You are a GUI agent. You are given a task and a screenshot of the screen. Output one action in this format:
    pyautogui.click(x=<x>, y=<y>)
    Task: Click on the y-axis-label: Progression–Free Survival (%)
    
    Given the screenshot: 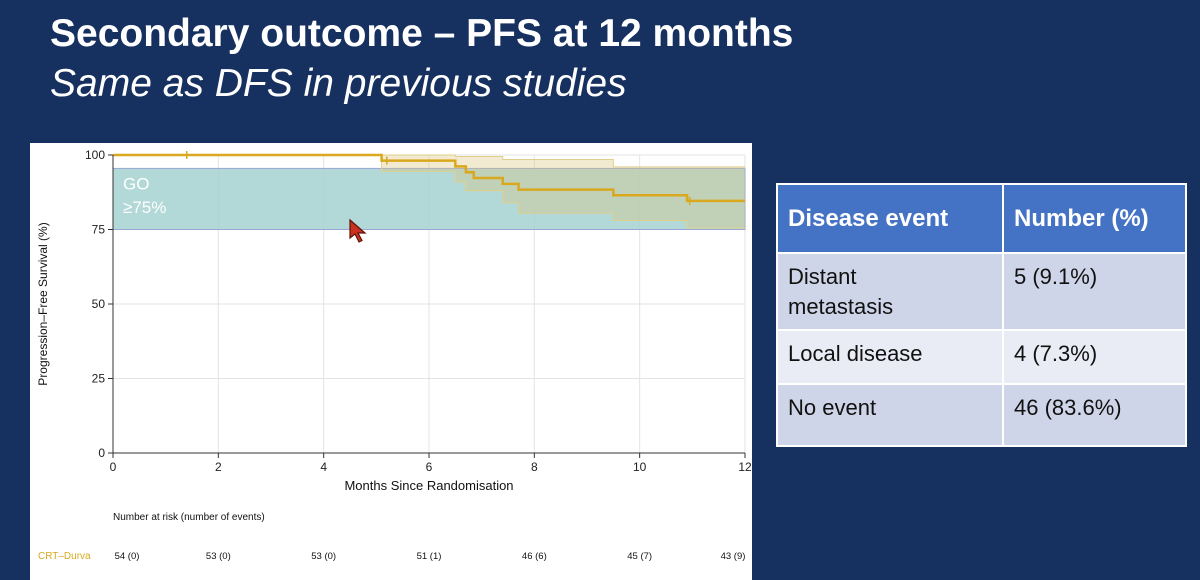 What is the action you would take?
    pyautogui.click(x=43, y=303)
    